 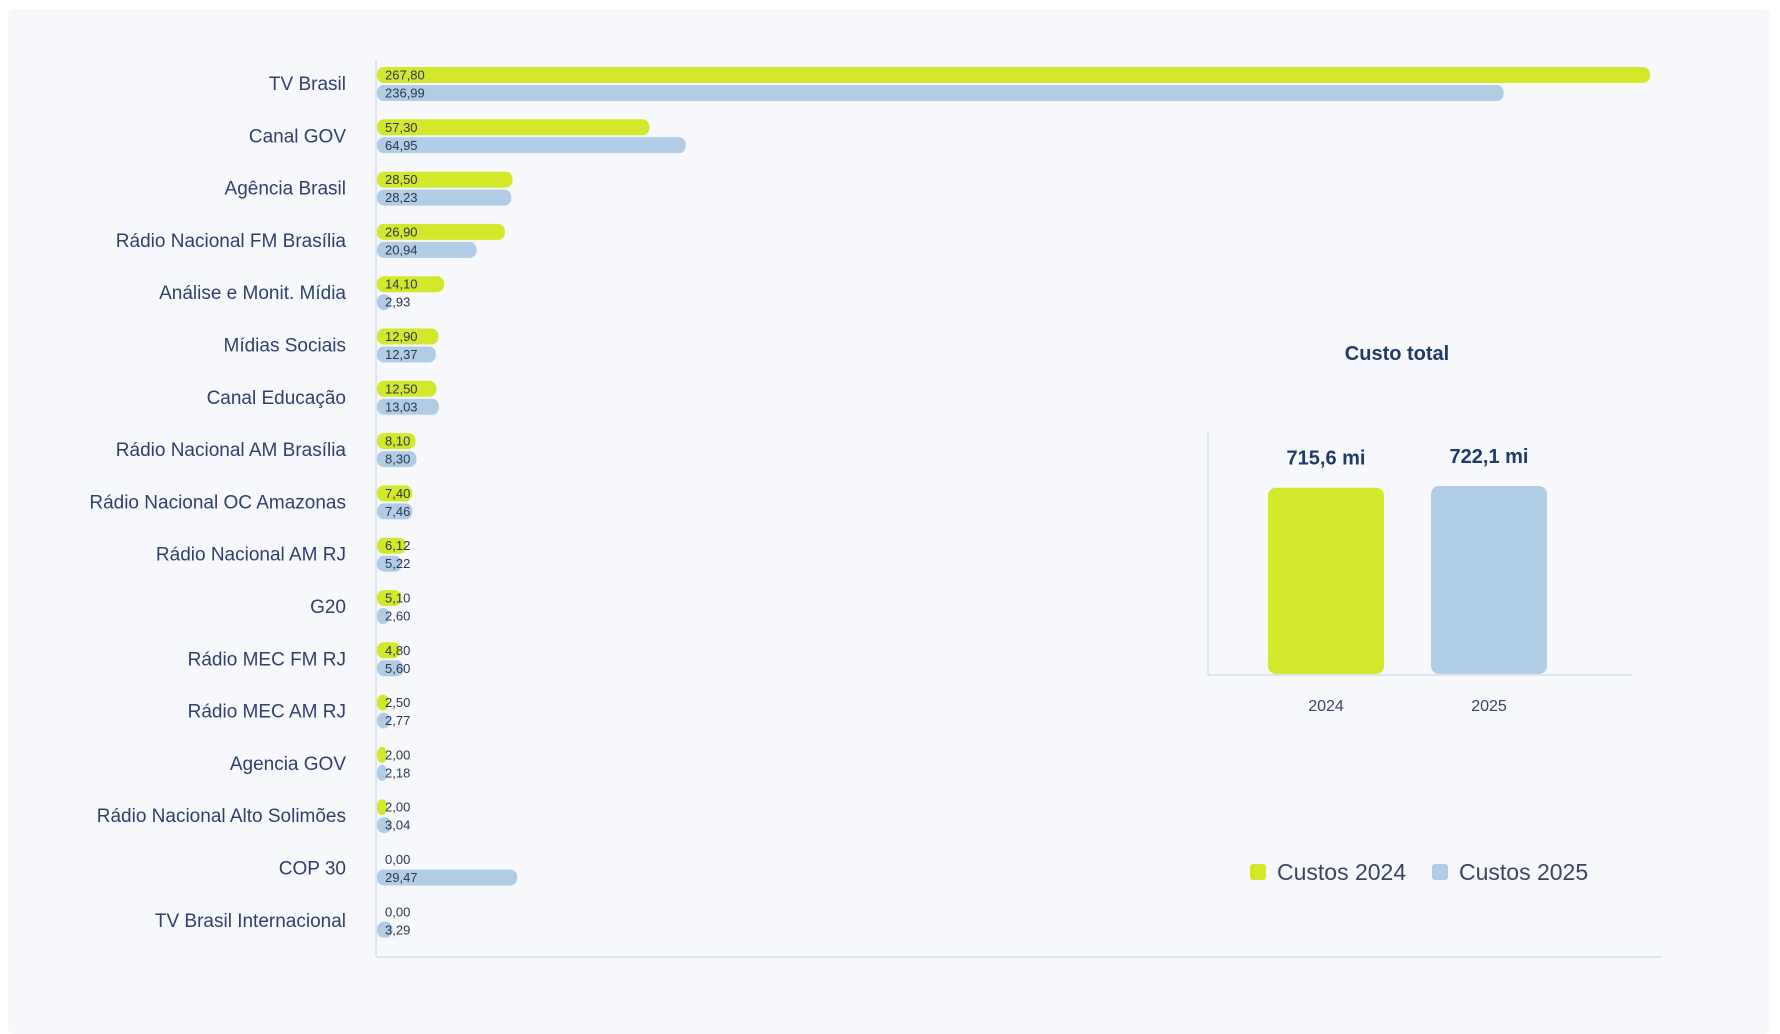 What do you see at coordinates (397, 545) in the screenshot?
I see `value-label-2024: 6,12` at bounding box center [397, 545].